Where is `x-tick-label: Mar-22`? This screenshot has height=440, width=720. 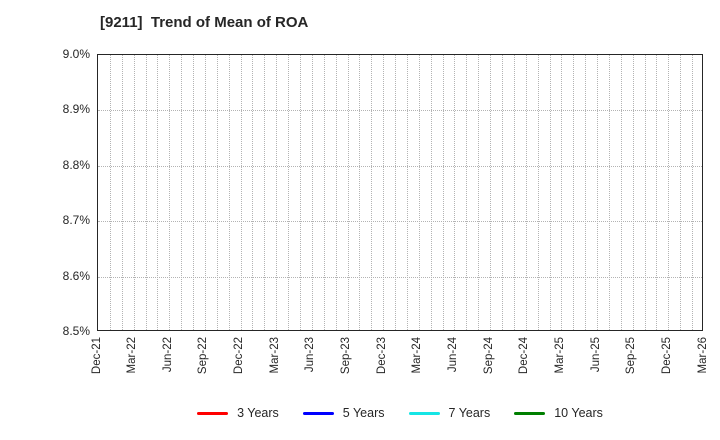 x-tick-label: Mar-22 is located at coordinates (132, 355).